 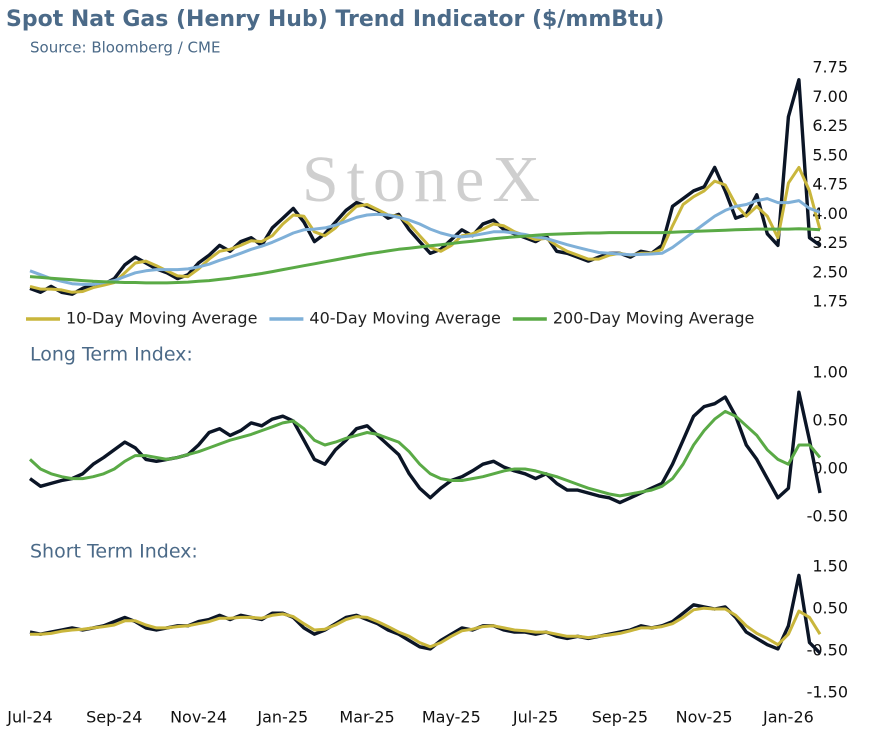 What do you see at coordinates (830, 468) in the screenshot?
I see `y-tick-label: 0.00` at bounding box center [830, 468].